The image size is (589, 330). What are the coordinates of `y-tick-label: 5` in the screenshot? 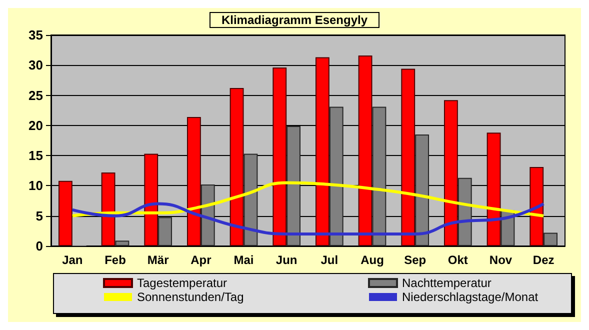 It's located at (39, 216).